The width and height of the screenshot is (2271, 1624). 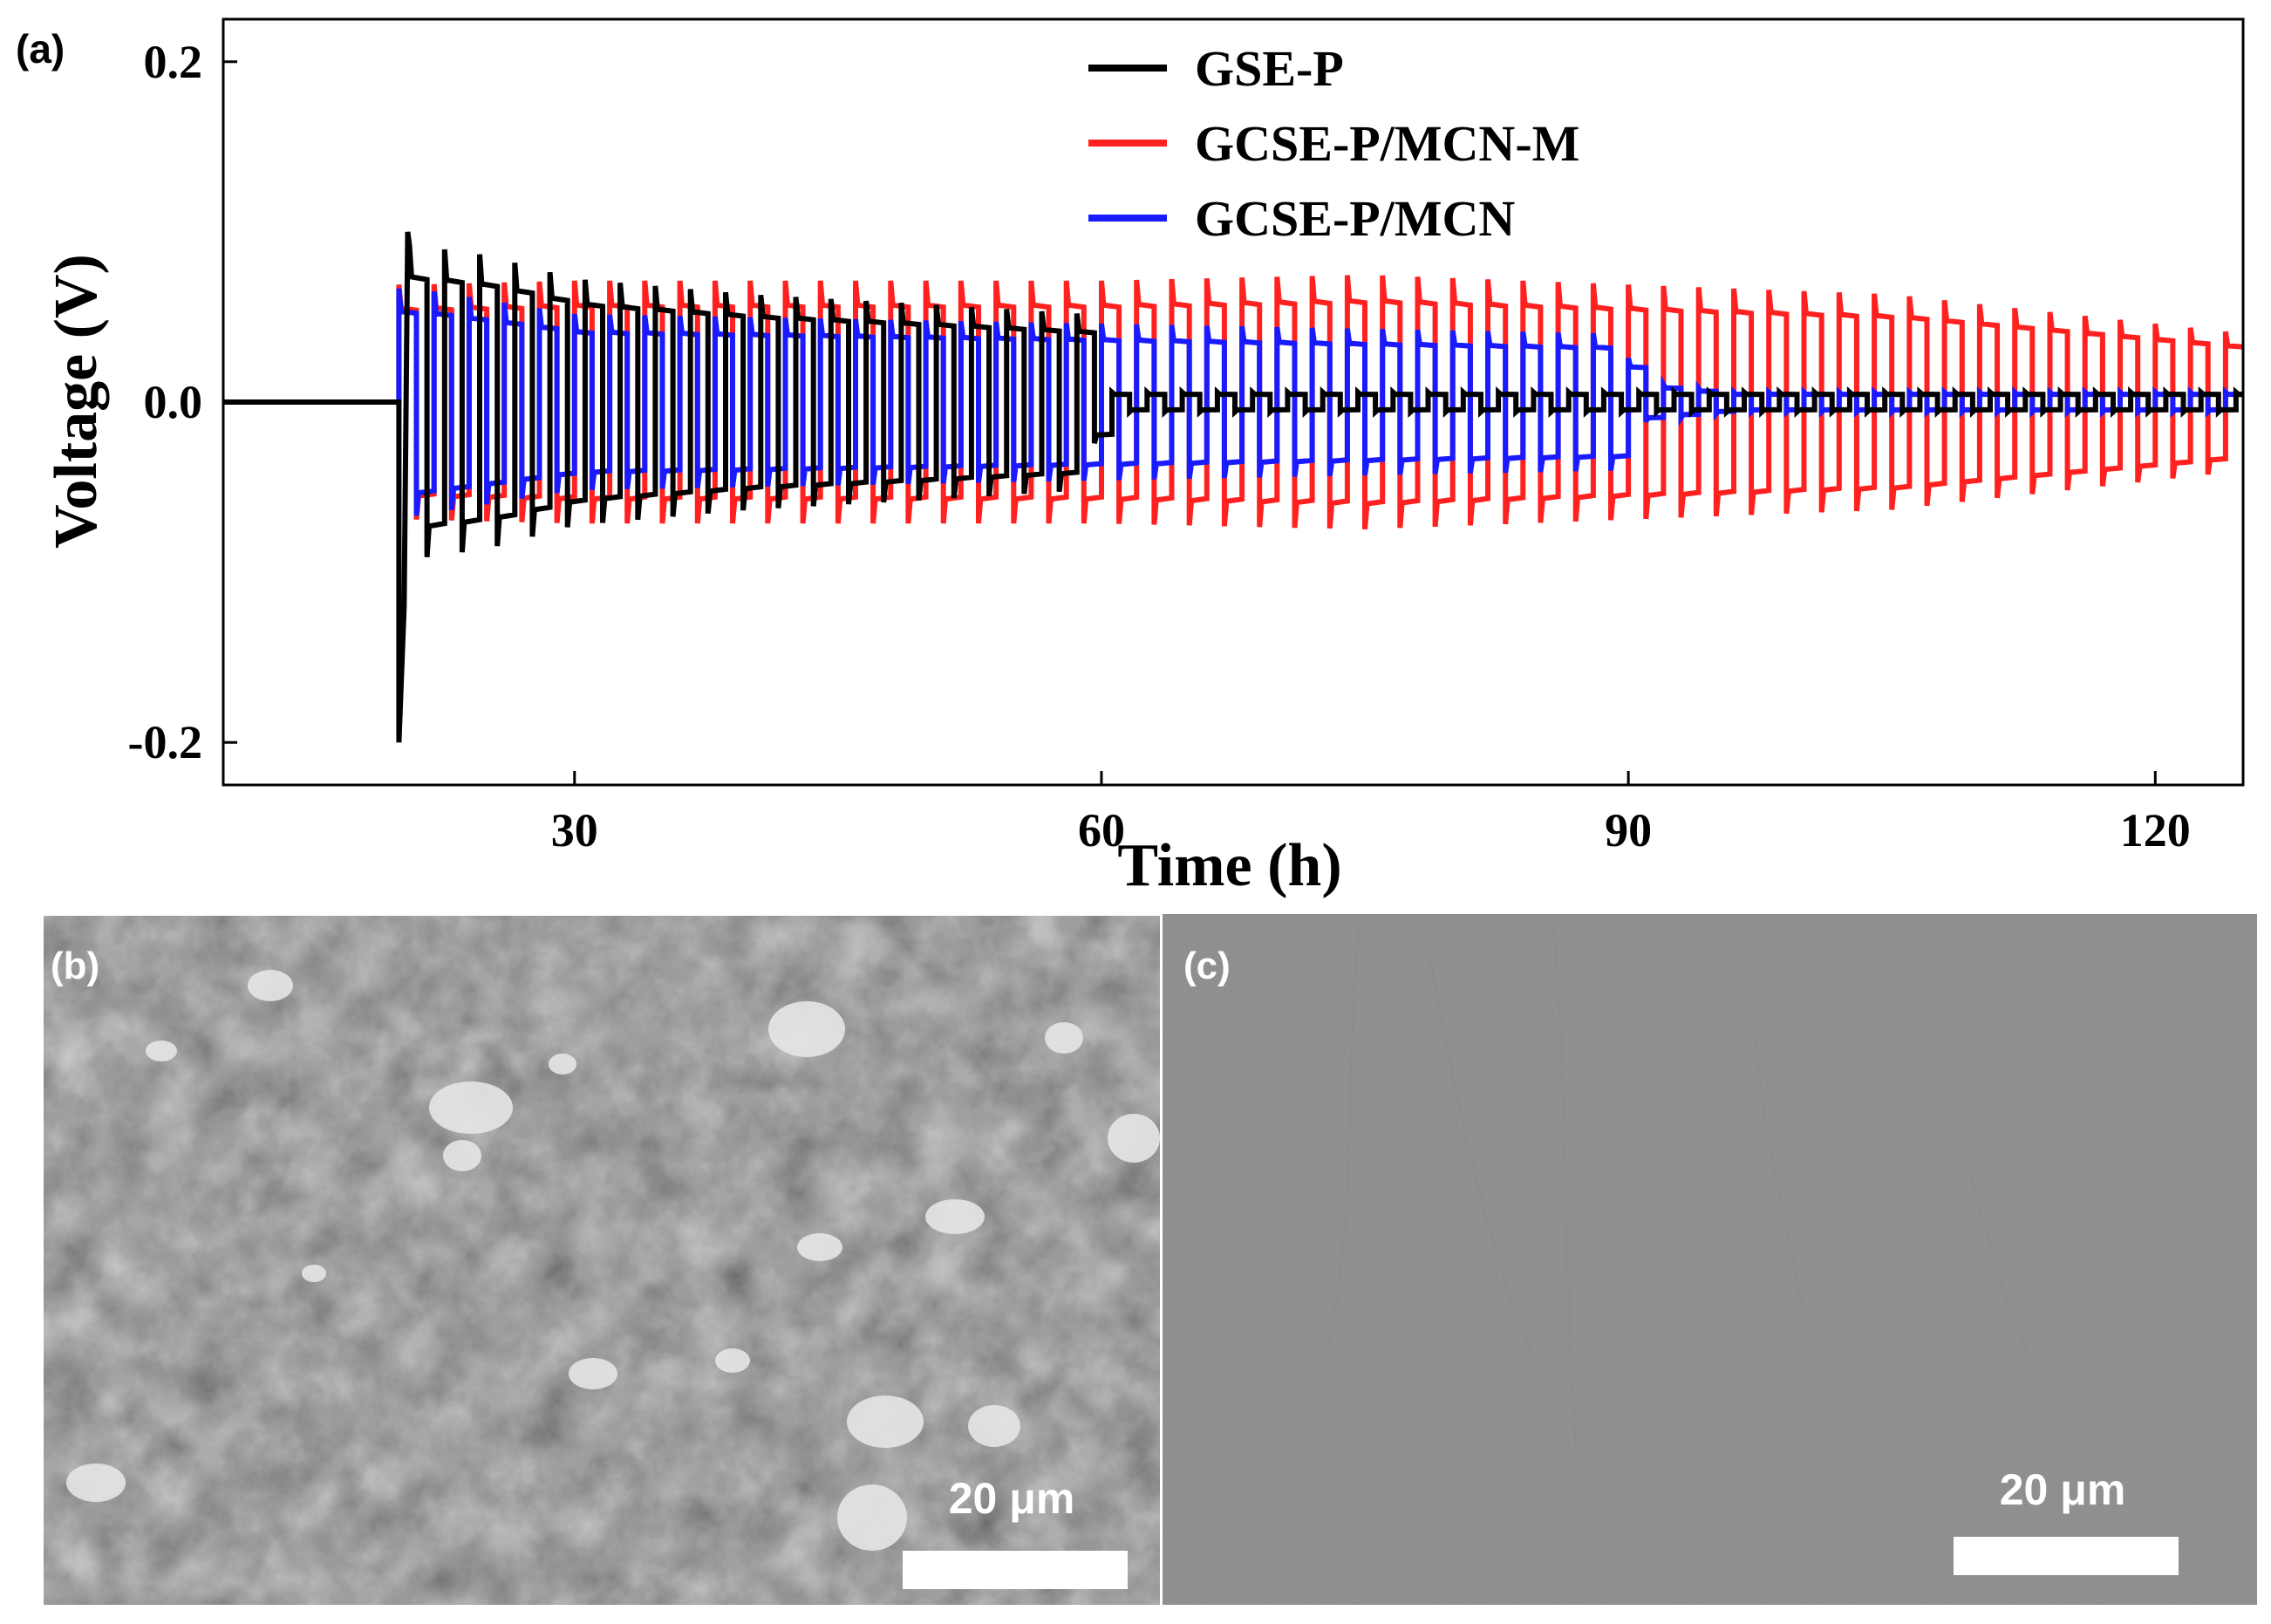 What do you see at coordinates (1355, 218) in the screenshot?
I see `legend-label-gcse-p-mcn: GCSE-P/MCN` at bounding box center [1355, 218].